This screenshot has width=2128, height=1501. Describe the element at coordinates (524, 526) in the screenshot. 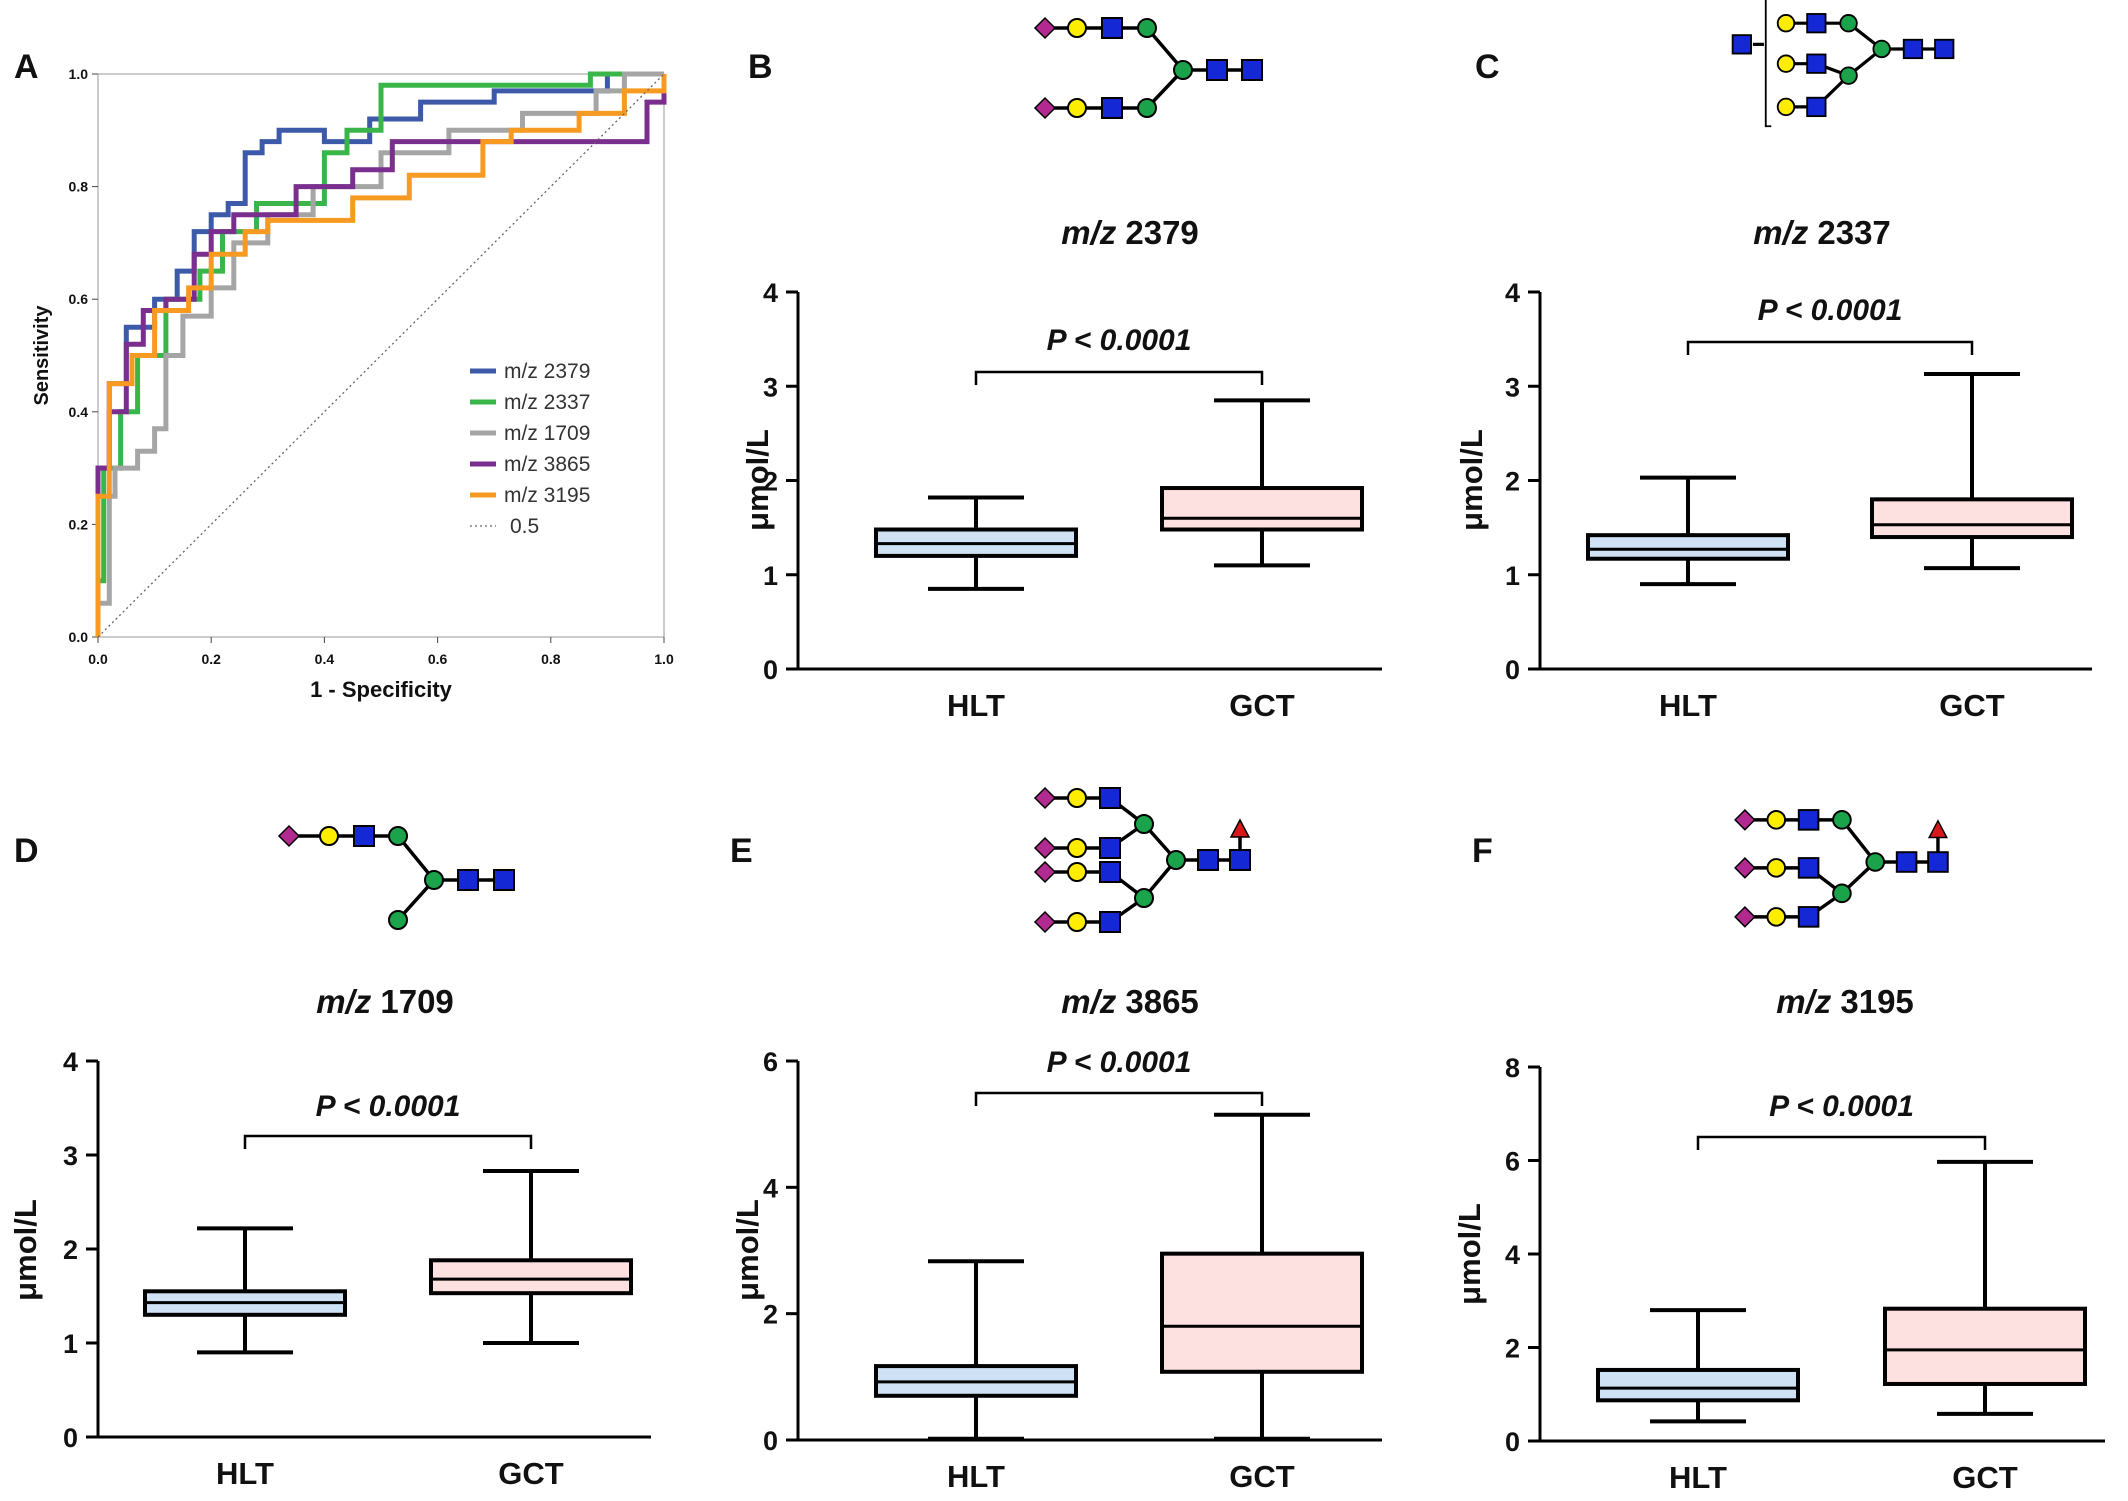

I see `legend-label: 0.5` at that location.